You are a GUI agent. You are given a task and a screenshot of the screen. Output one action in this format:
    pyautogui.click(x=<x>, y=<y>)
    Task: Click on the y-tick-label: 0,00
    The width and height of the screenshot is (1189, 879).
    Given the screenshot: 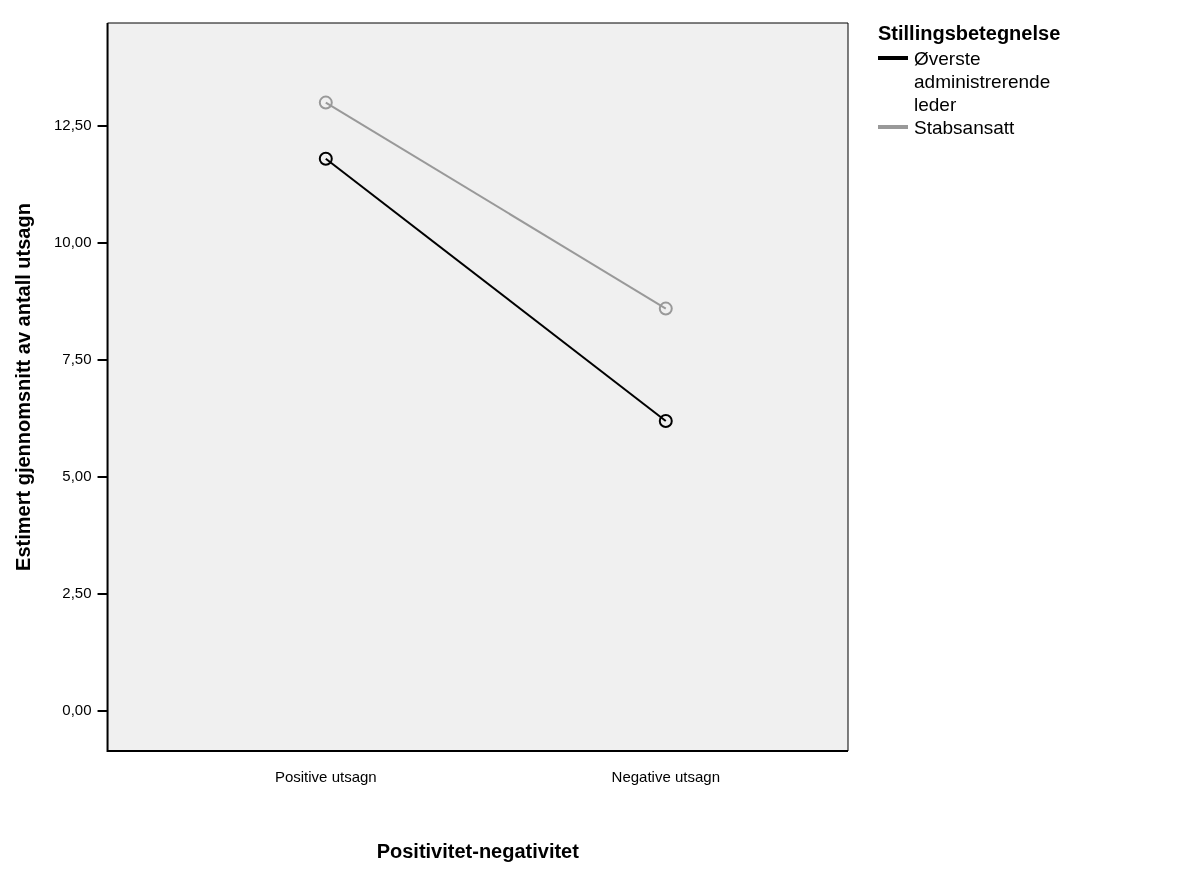 What is the action you would take?
    pyautogui.click(x=77, y=710)
    